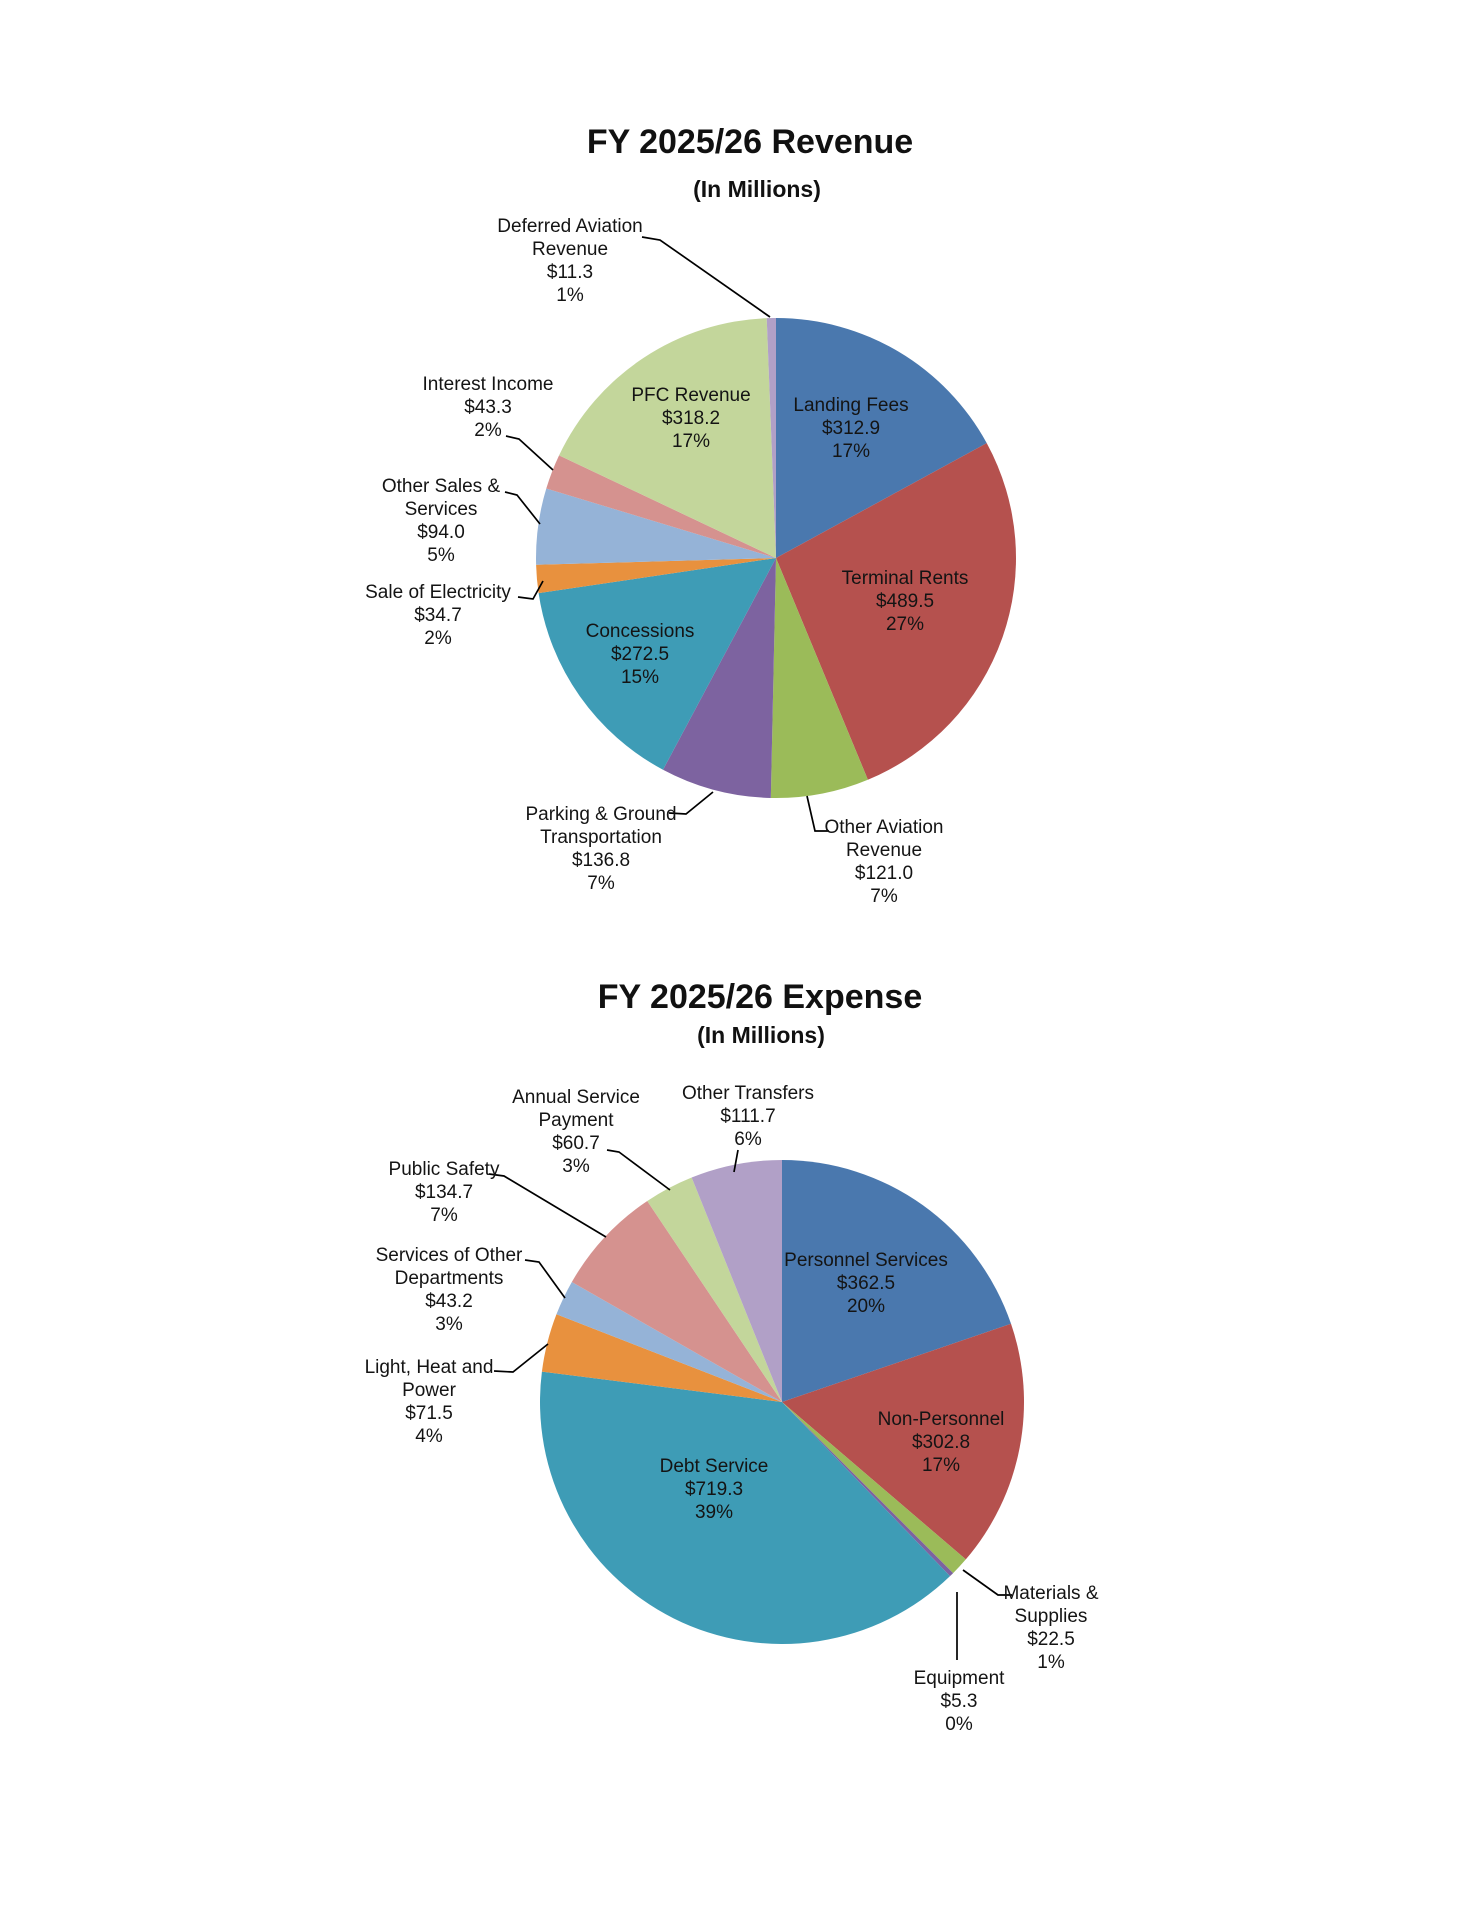 This screenshot has width=1484, height=1920. I want to click on pie-slice-debt-service, so click(745, 1507).